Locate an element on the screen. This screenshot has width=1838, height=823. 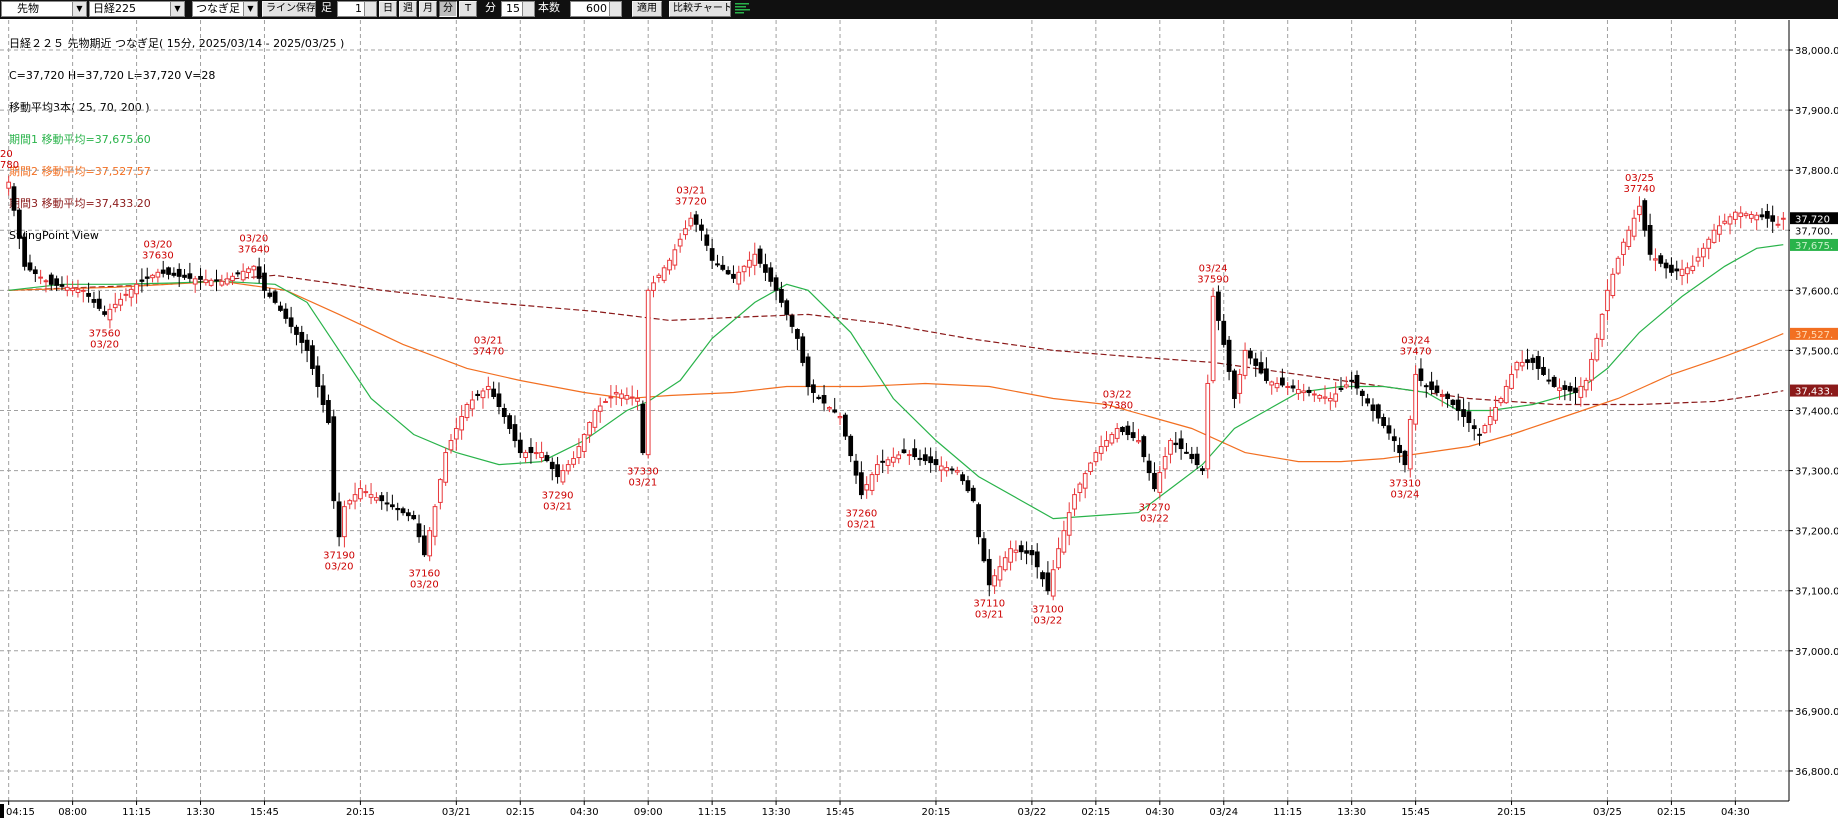
swing-point-label-low: 37270 is located at coordinates (1155, 508).